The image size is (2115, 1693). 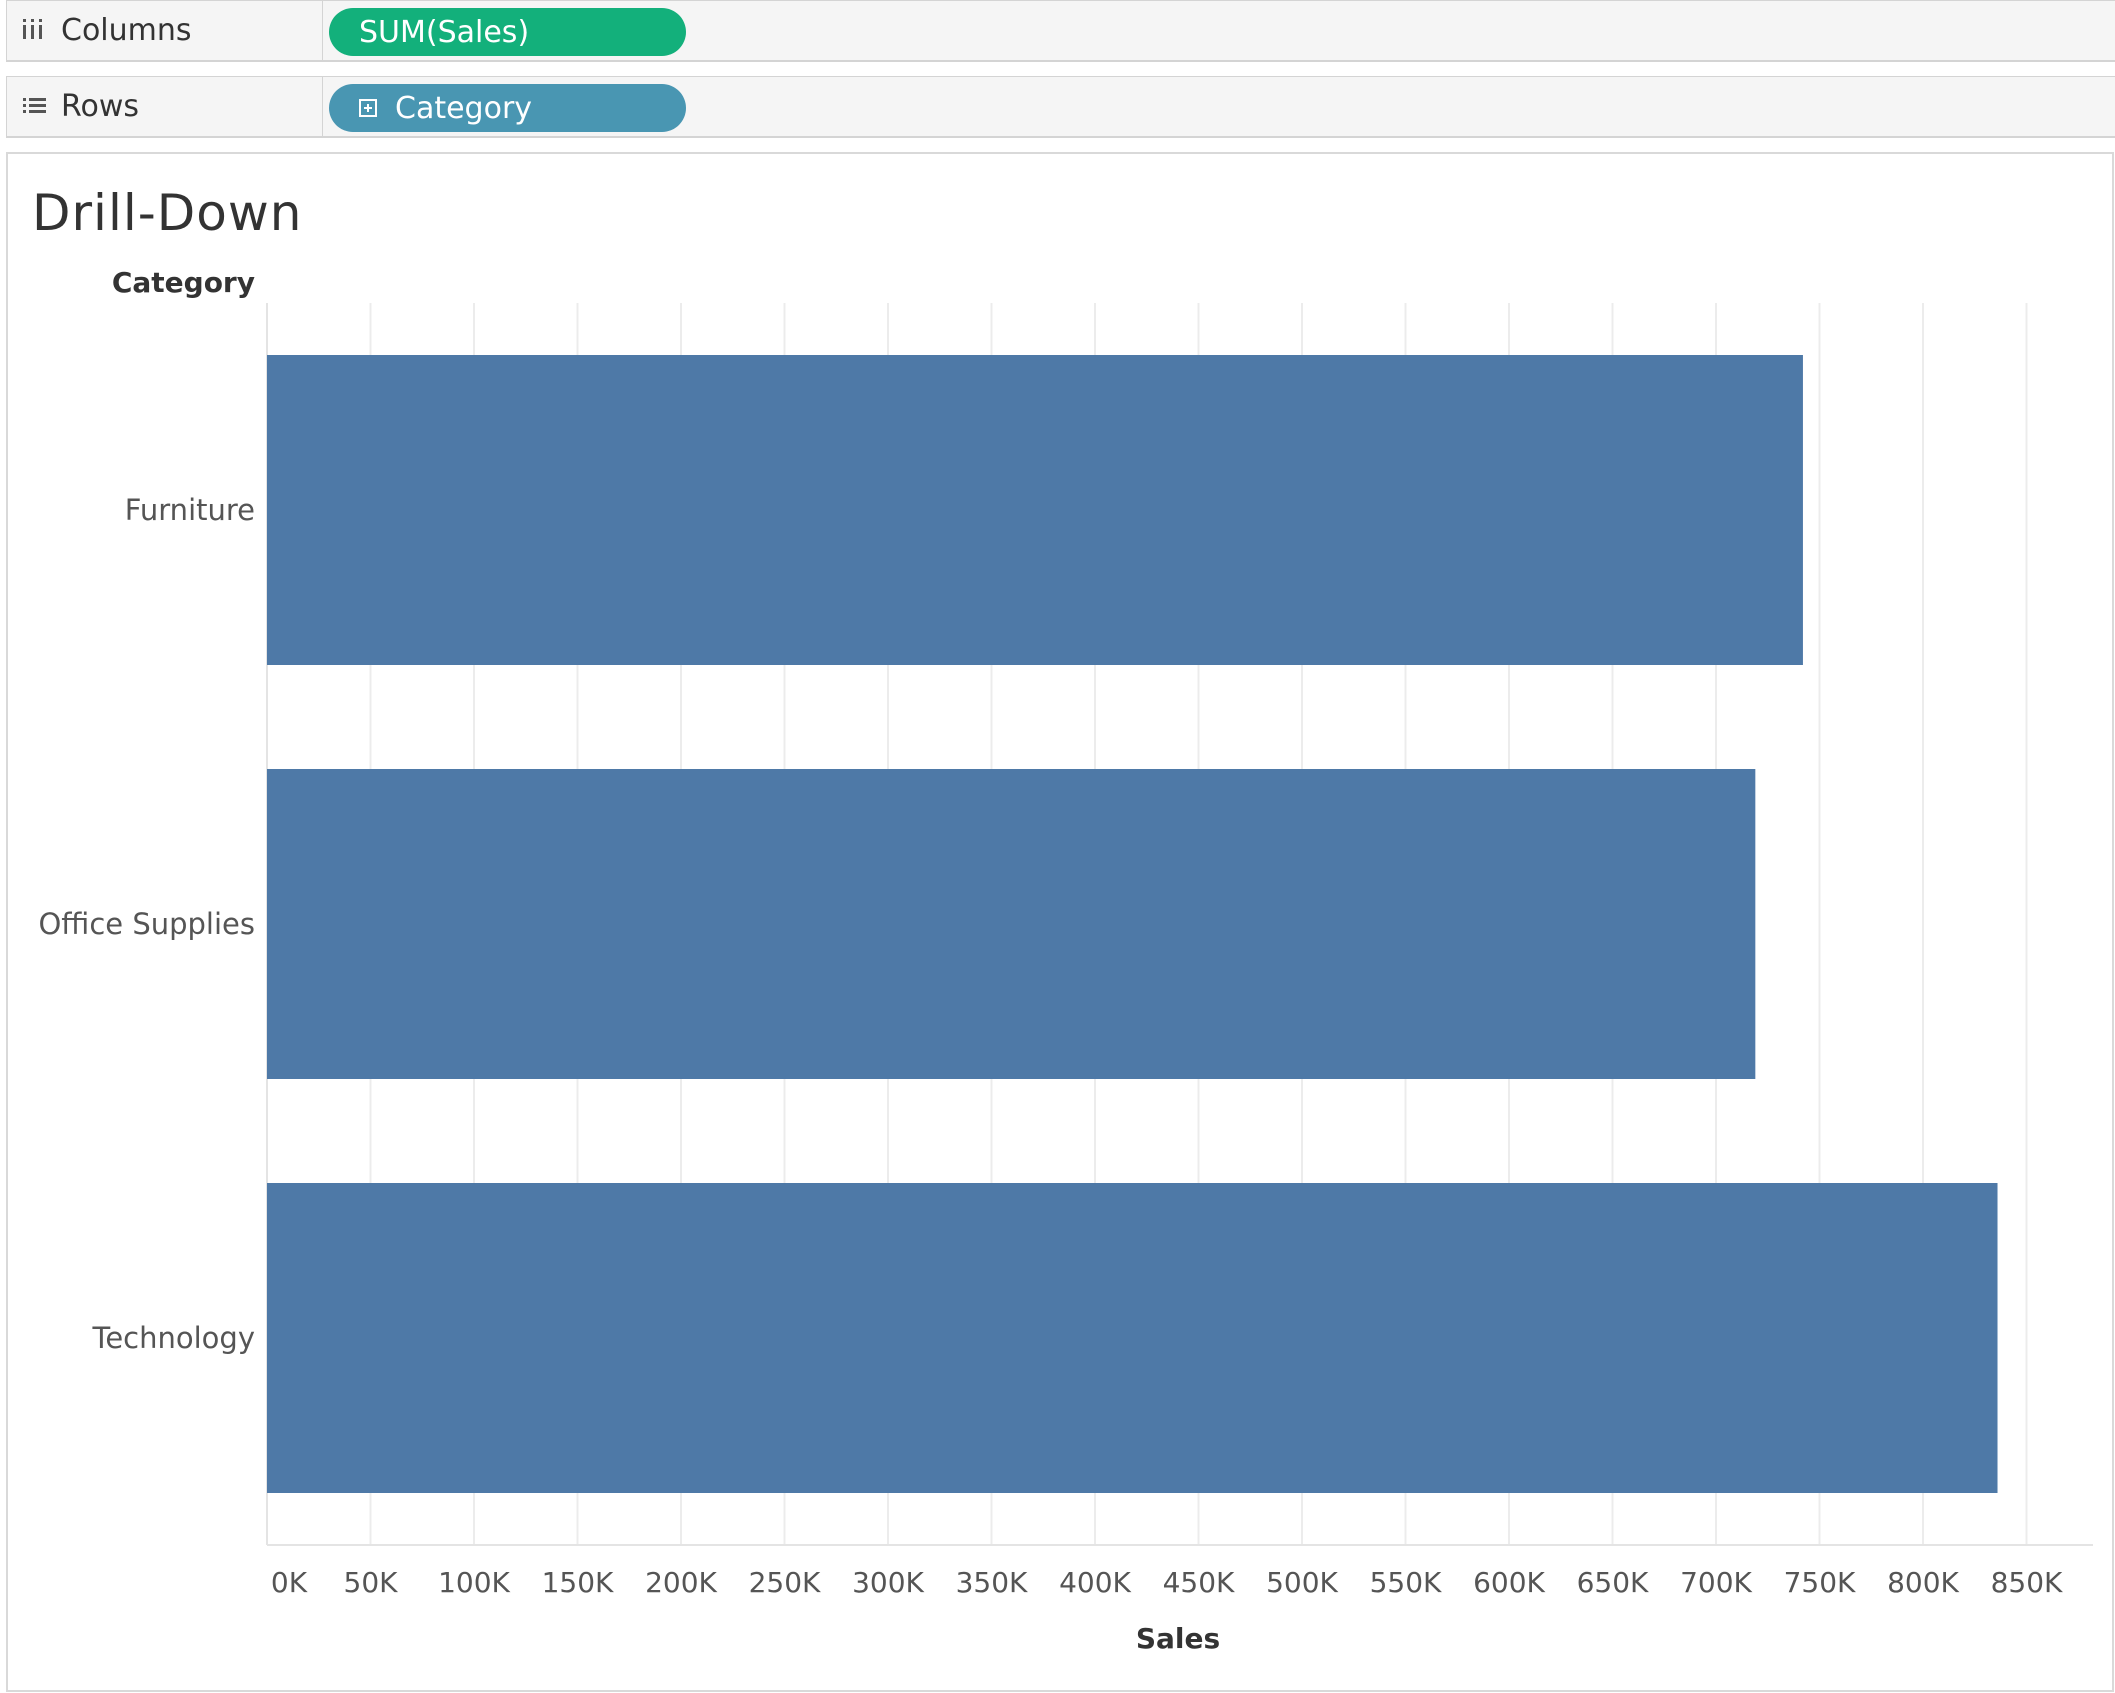 I want to click on x-tick-label: 500K, so click(x=1302, y=1582).